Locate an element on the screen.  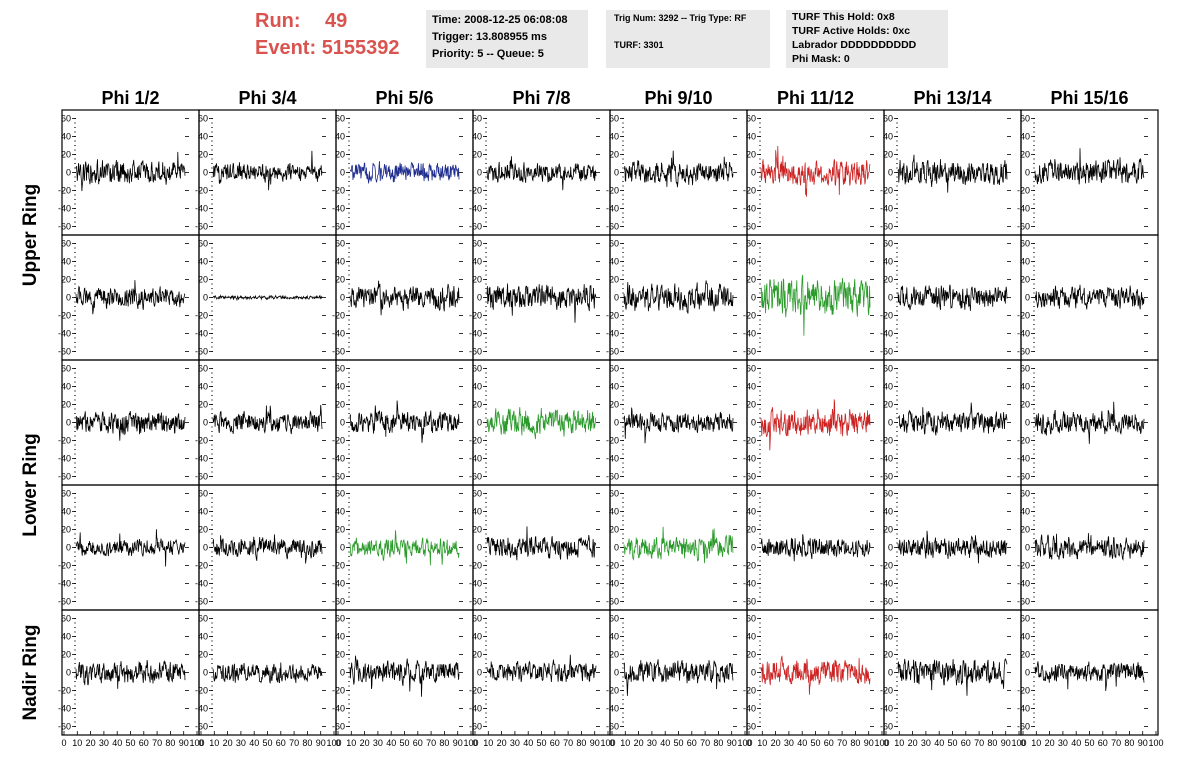
x-tick-label: 80 is located at coordinates (444, 743).